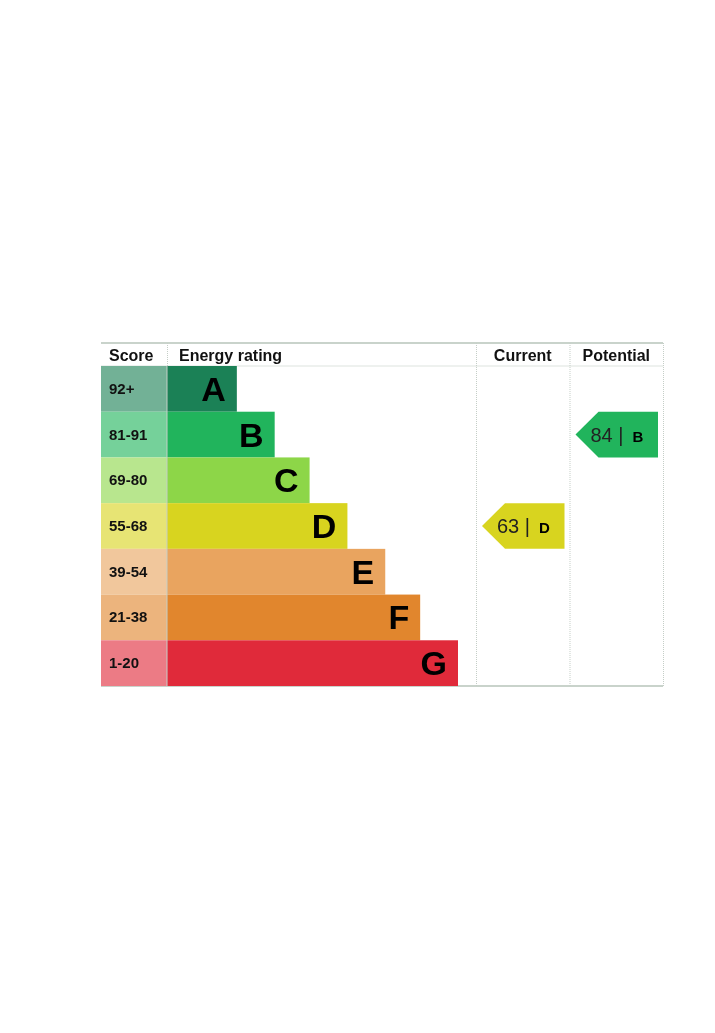 This screenshot has width=715, height=1033. I want to click on y-tick-label: 1-20, so click(124, 663).